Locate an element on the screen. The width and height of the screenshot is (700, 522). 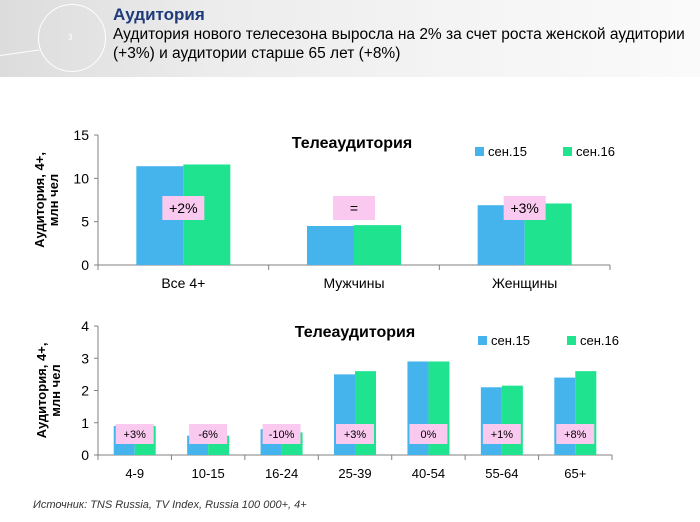
y-tick-label: 4 is located at coordinates (85, 326).